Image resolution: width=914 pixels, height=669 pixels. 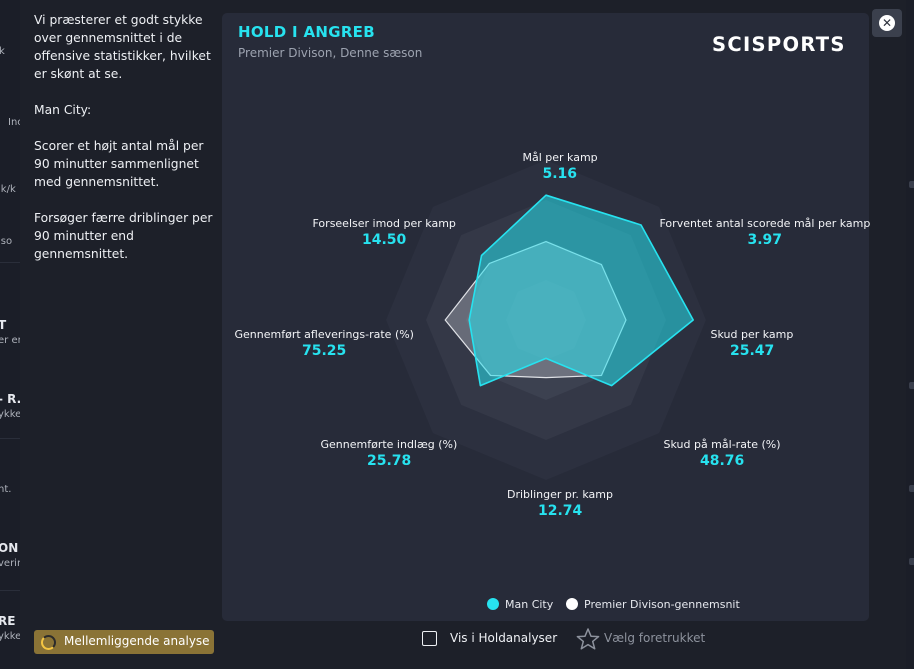 I want to click on summary-paragraph: Man City:, so click(x=63, y=110).